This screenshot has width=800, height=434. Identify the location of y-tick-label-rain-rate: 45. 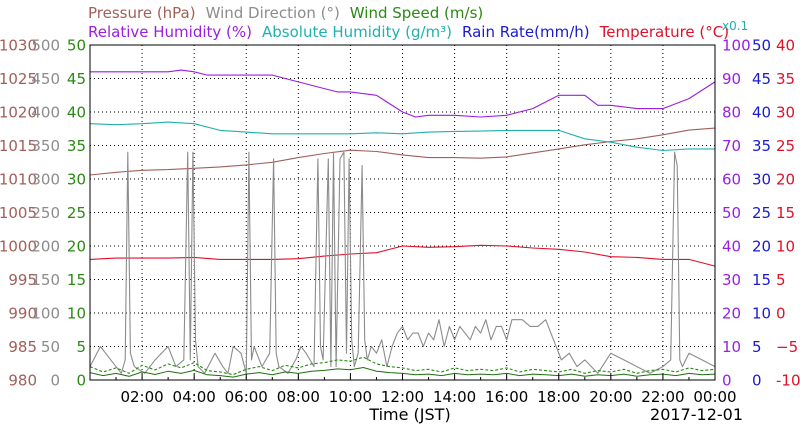
(761, 79).